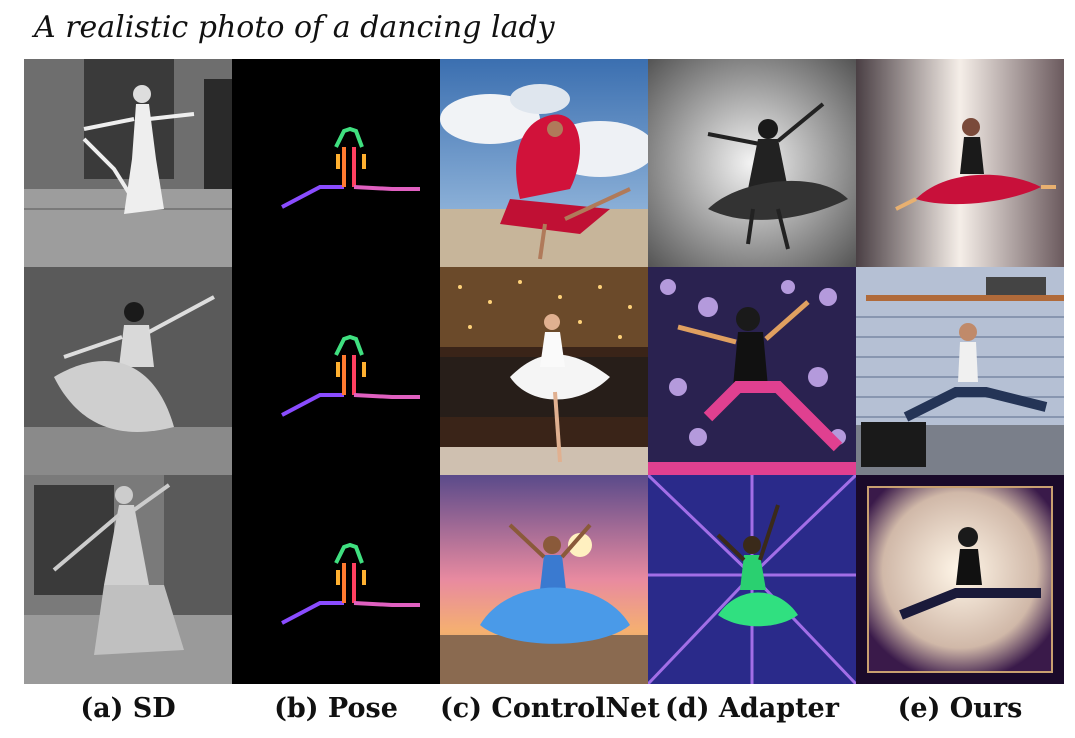 Image resolution: width=1075 pixels, height=738 pixels. I want to click on image-controlnet-row1, so click(544, 163).